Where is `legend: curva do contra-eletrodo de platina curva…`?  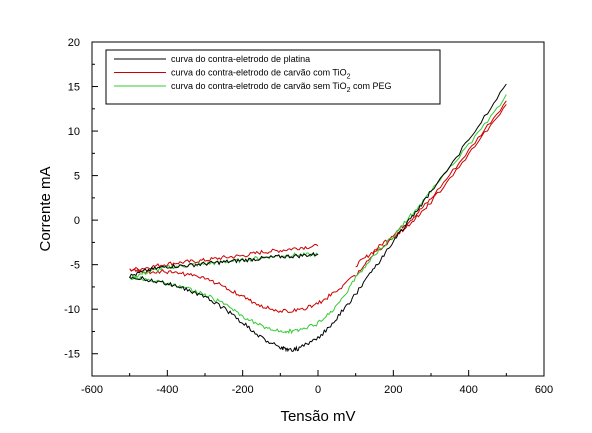
legend: curva do contra-eletrodo de platina curva… is located at coordinates (273, 77).